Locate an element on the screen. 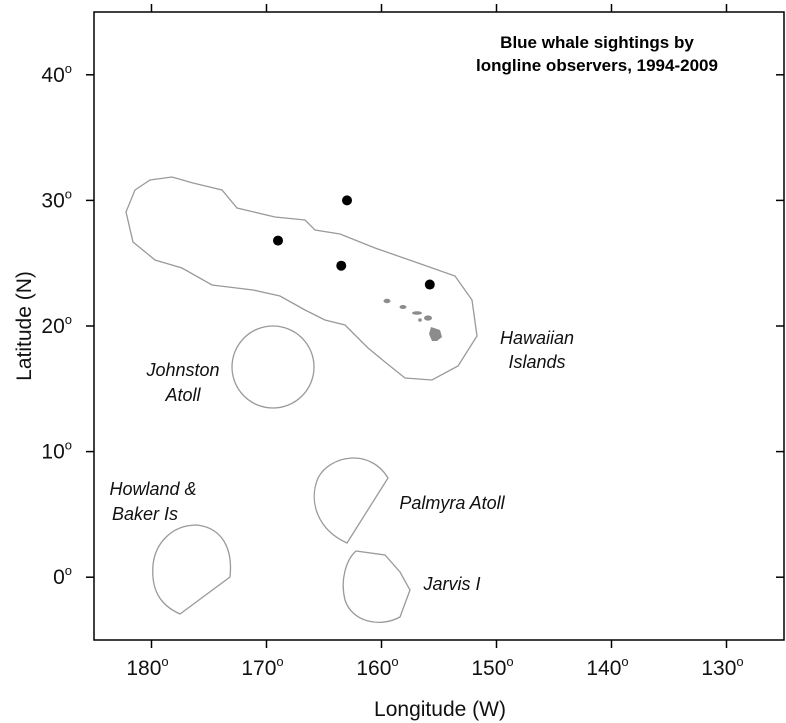 This screenshot has width=786, height=723. palmyra-atoll-eez is located at coordinates (351, 500).